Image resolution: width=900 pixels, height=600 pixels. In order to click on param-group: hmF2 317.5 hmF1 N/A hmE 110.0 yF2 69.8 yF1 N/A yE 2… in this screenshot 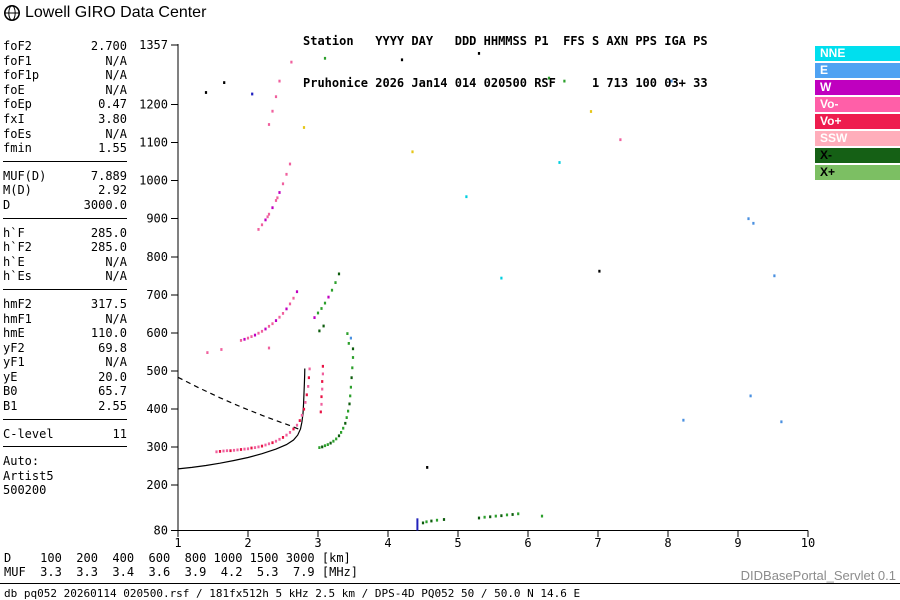, I will do `click(65, 358)`.